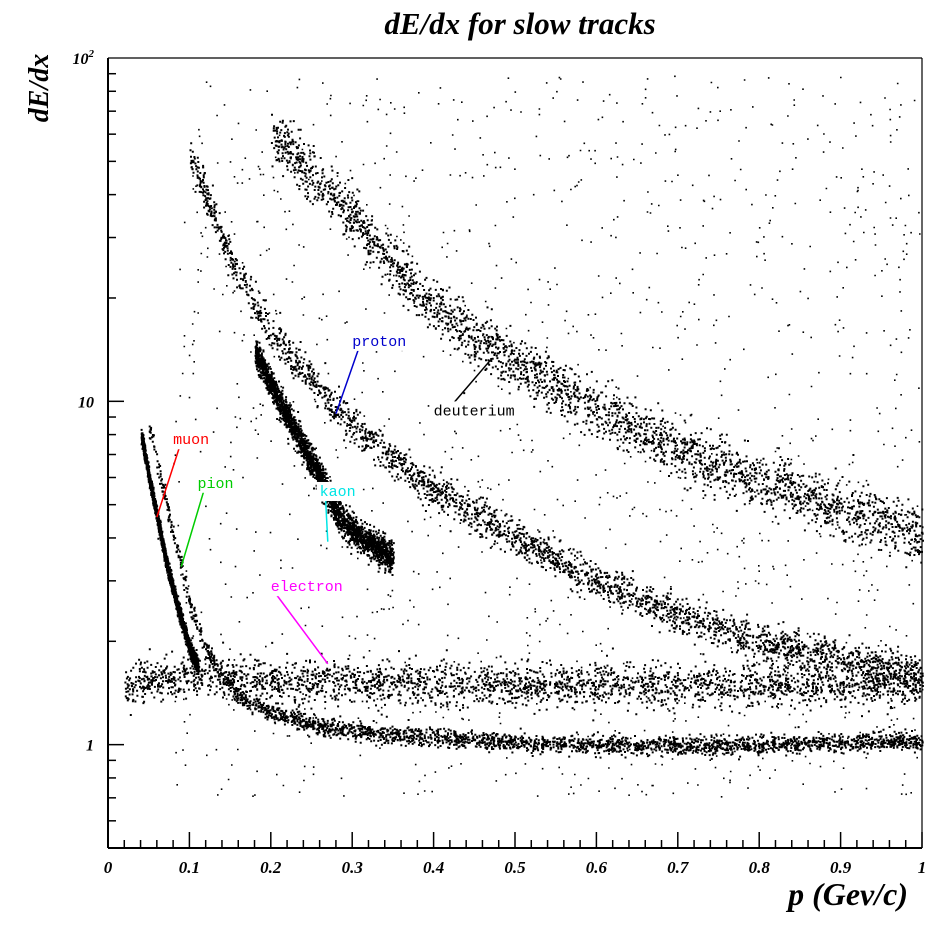  Describe the element at coordinates (170, 551) in the screenshot. I see `series-band-muon` at that location.